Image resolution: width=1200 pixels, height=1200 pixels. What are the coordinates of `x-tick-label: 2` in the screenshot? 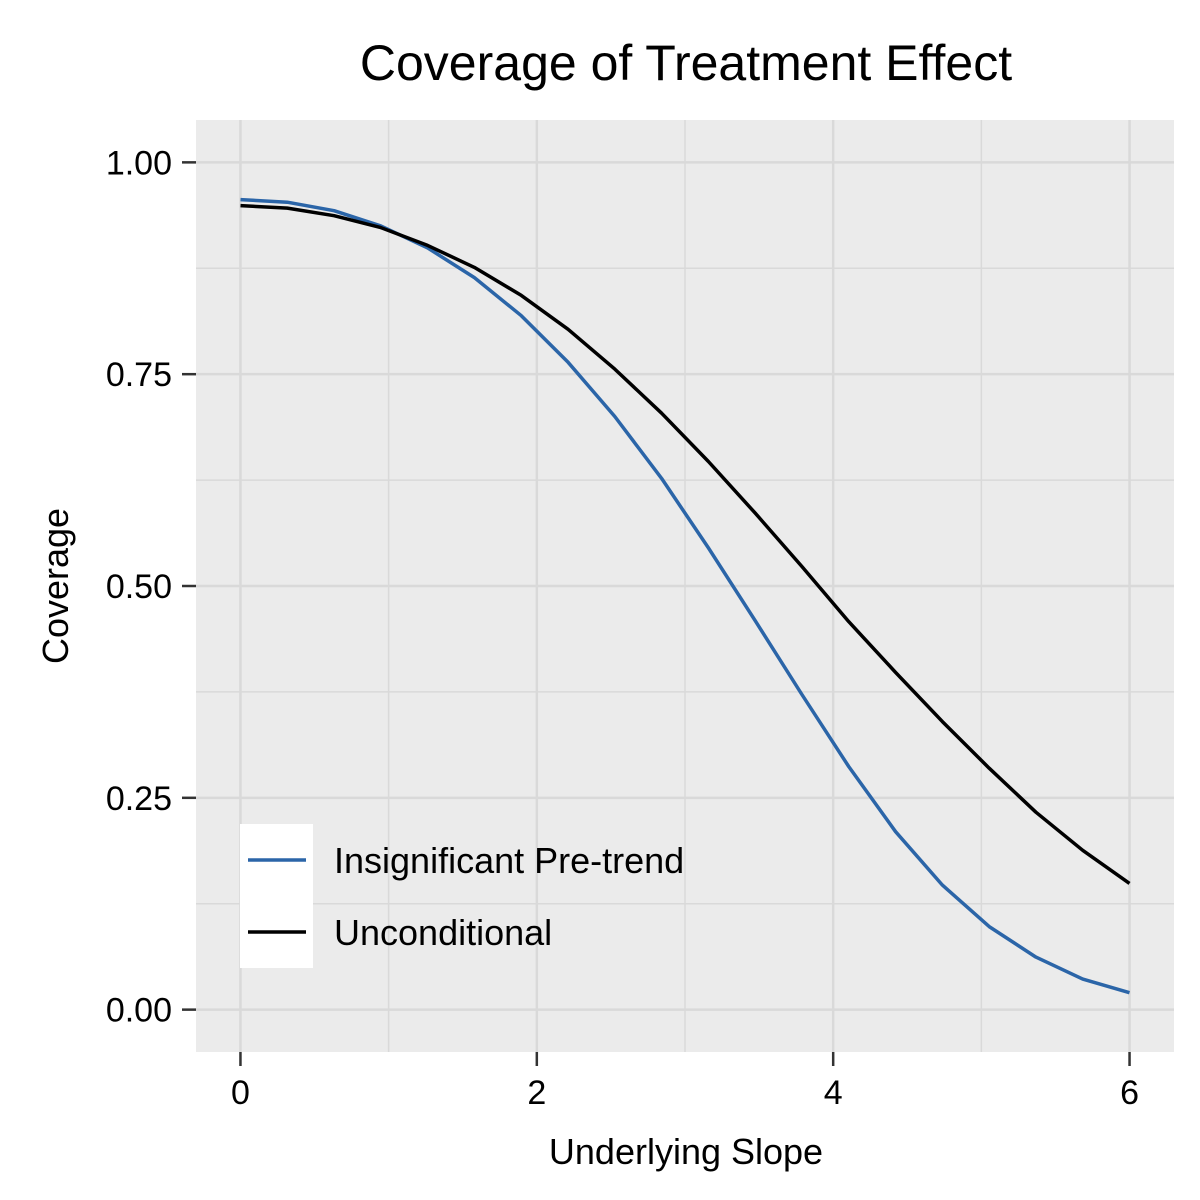 It's located at (536, 1093).